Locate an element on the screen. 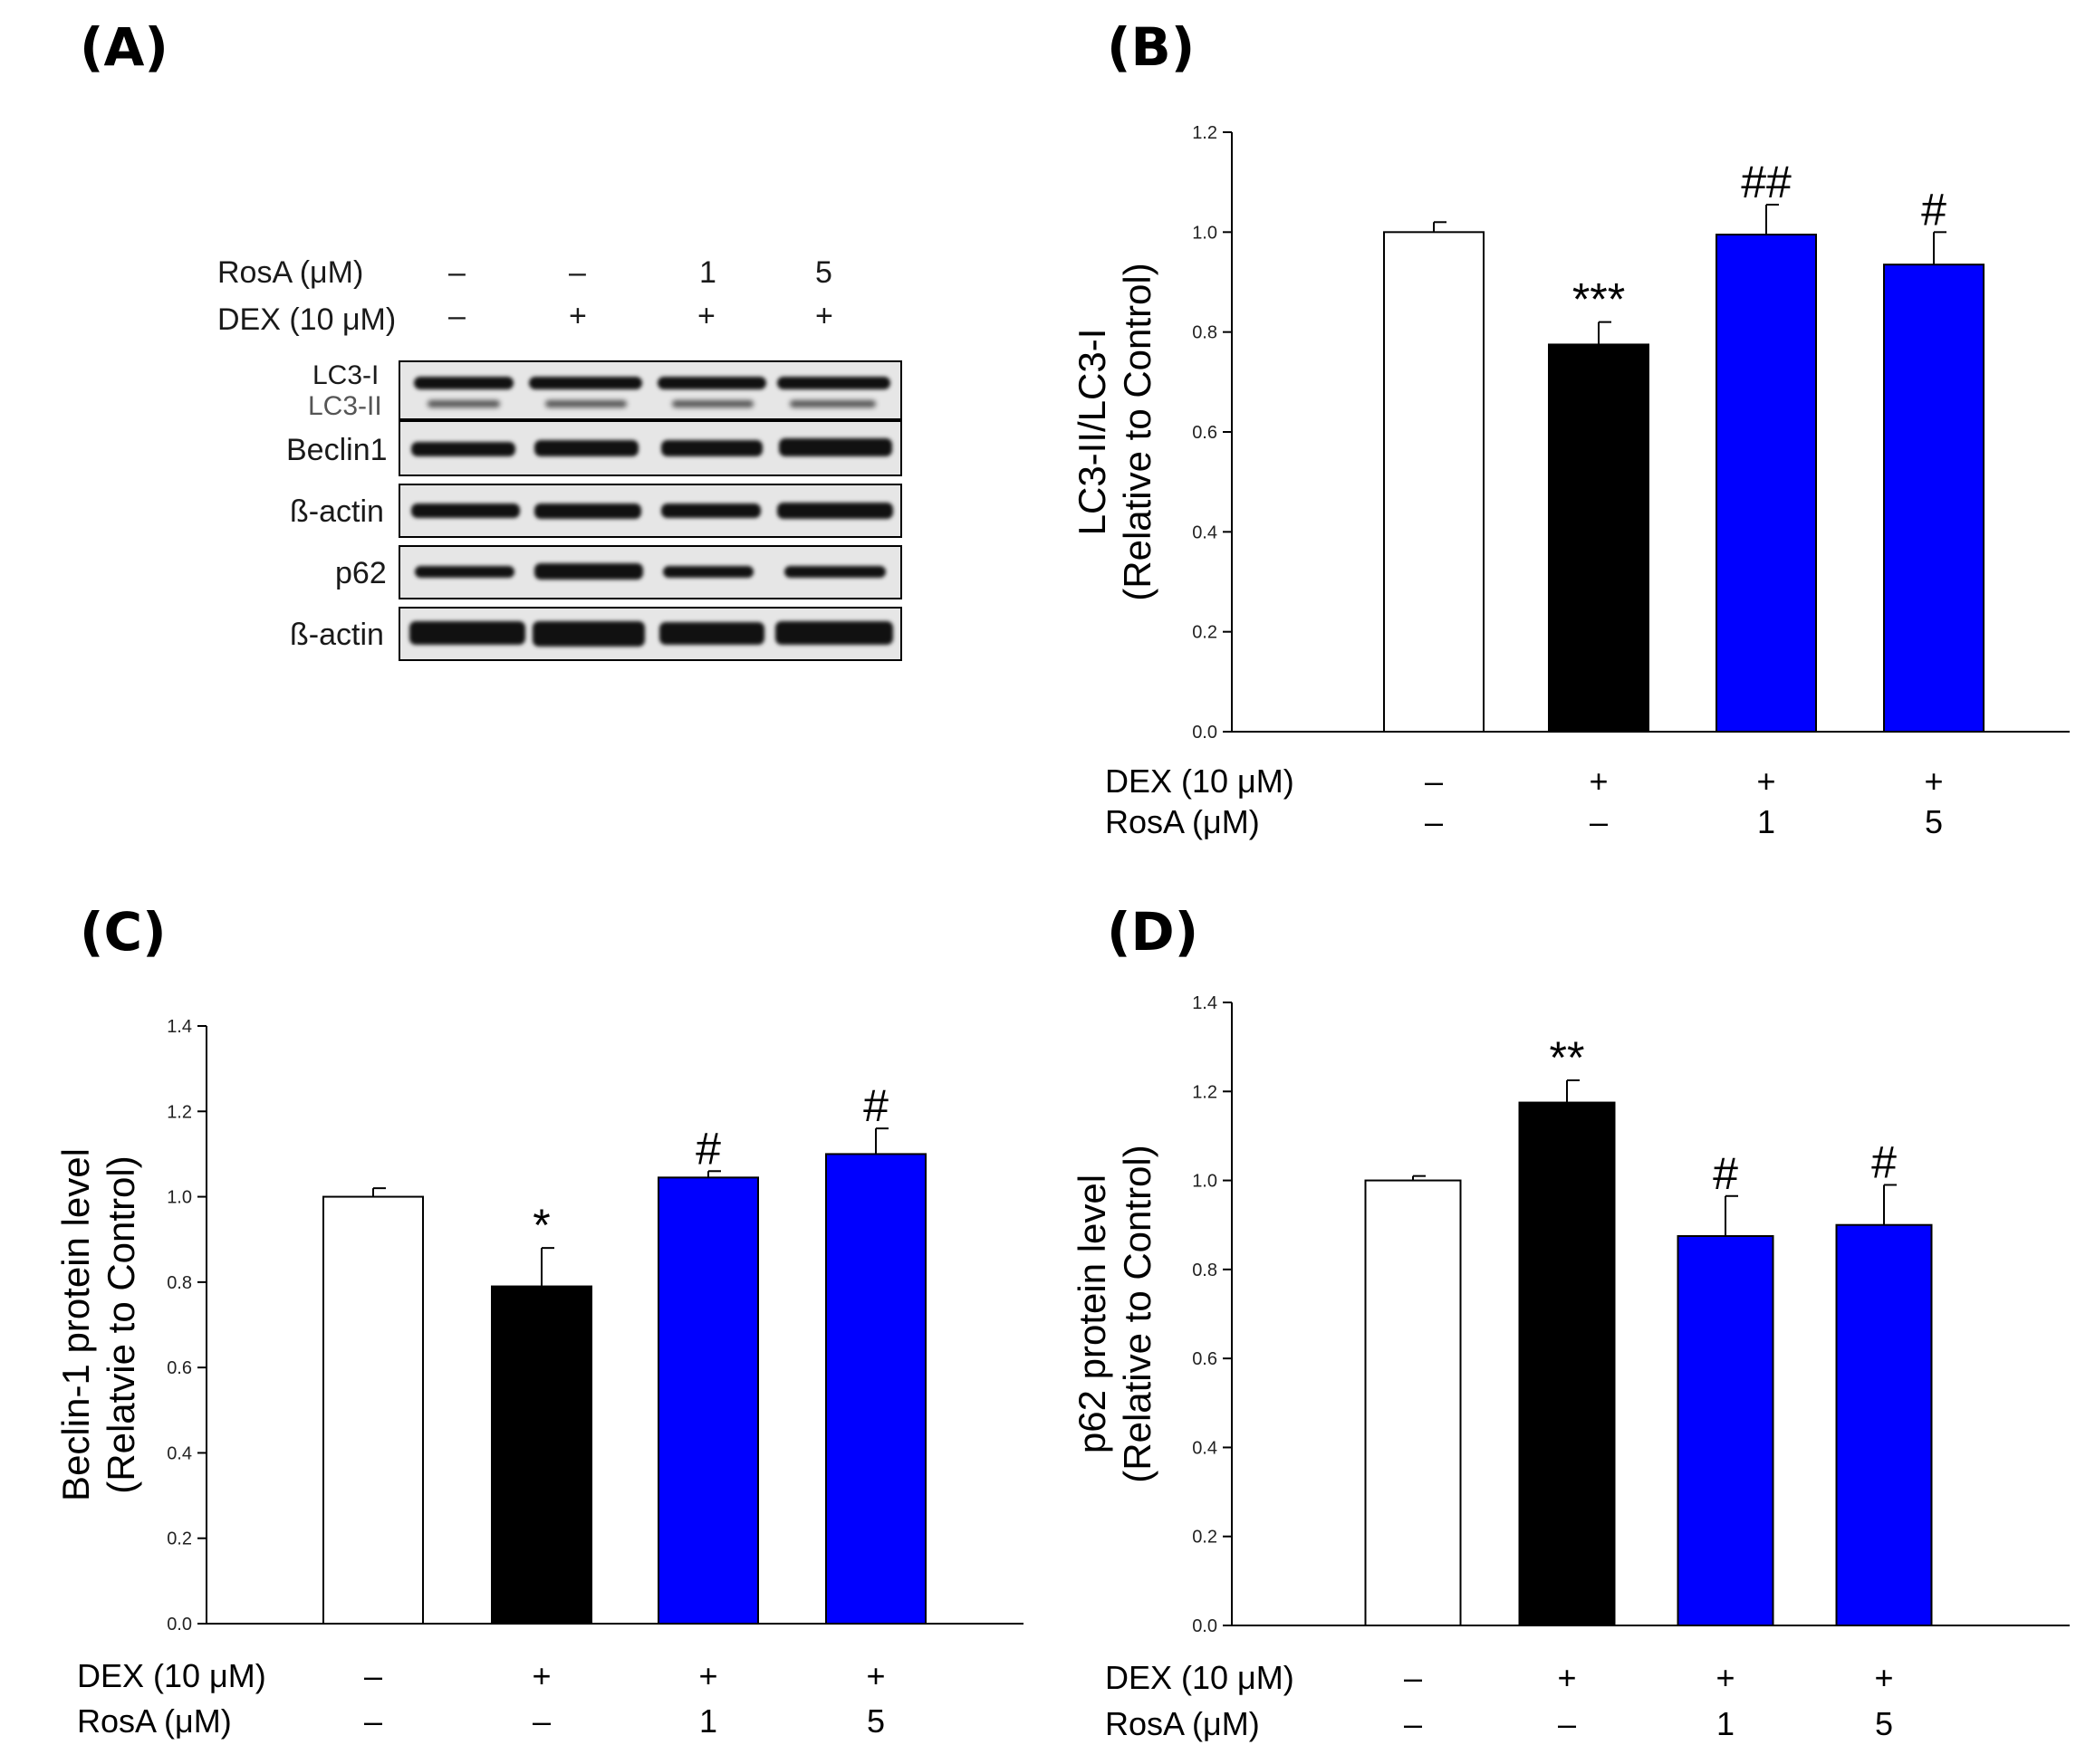  blot-strip-p62 is located at coordinates (650, 572).